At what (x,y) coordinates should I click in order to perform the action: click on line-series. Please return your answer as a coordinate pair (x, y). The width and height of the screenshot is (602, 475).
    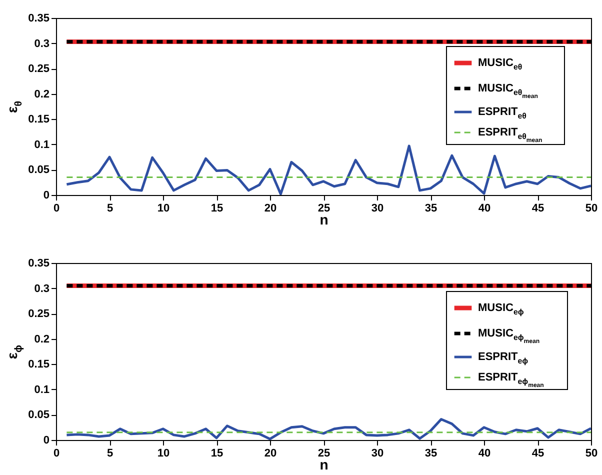
    Looking at the image, I should click on (328, 169).